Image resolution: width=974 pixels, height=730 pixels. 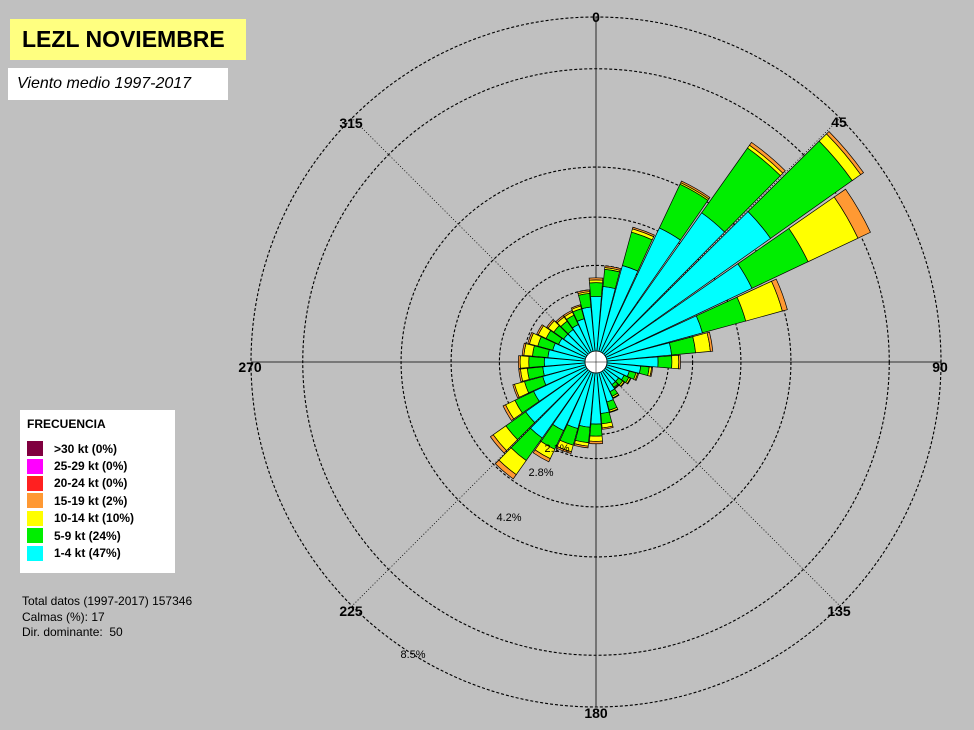 I want to click on legend-item: 10-14 kt (10%), so click(x=101, y=518).